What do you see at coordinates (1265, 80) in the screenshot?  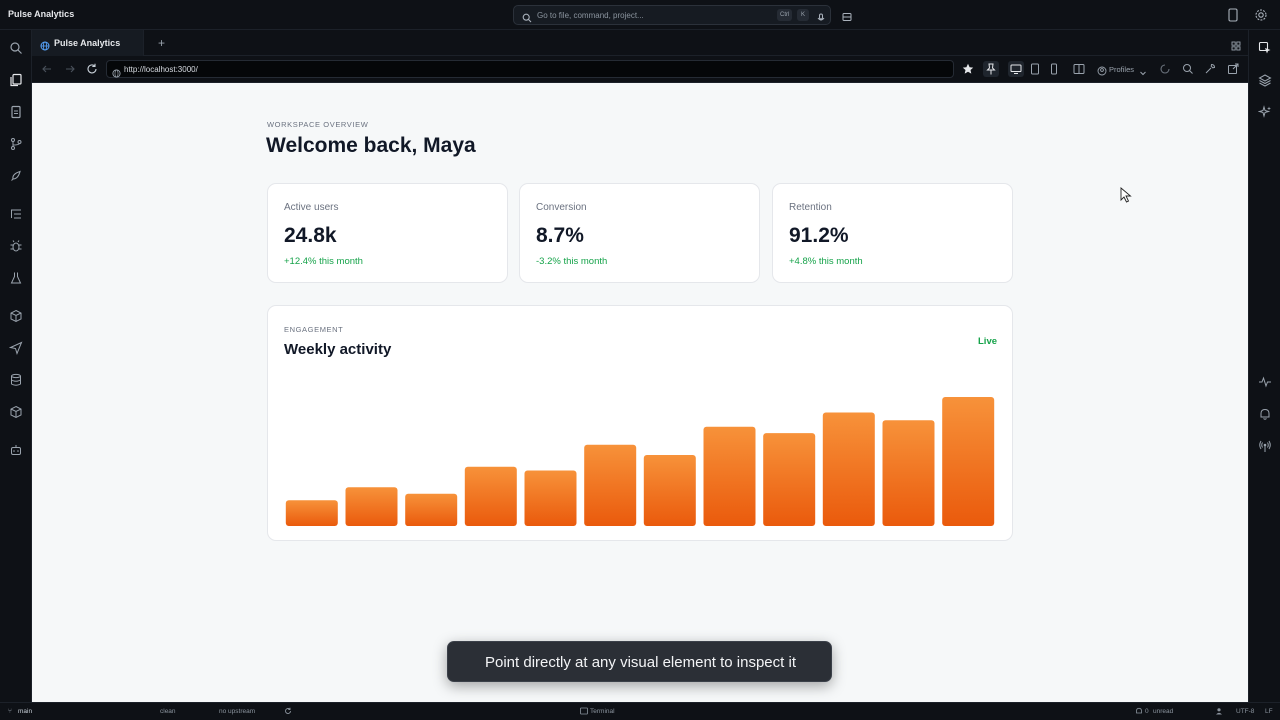 I see `layers-icon` at bounding box center [1265, 80].